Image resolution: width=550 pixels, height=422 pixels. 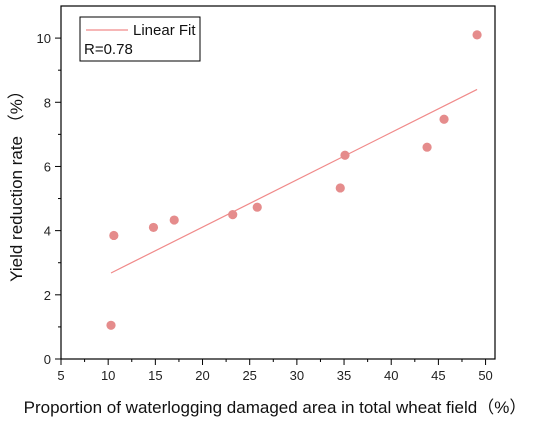 What do you see at coordinates (47, 102) in the screenshot?
I see `y-tick-label: 8` at bounding box center [47, 102].